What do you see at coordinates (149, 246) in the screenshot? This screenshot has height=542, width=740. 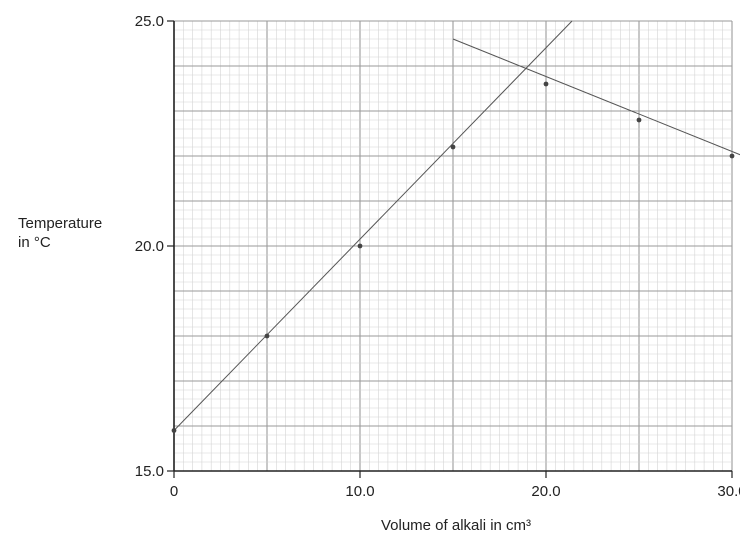 I see `y-tick-label: 20.0` at bounding box center [149, 246].